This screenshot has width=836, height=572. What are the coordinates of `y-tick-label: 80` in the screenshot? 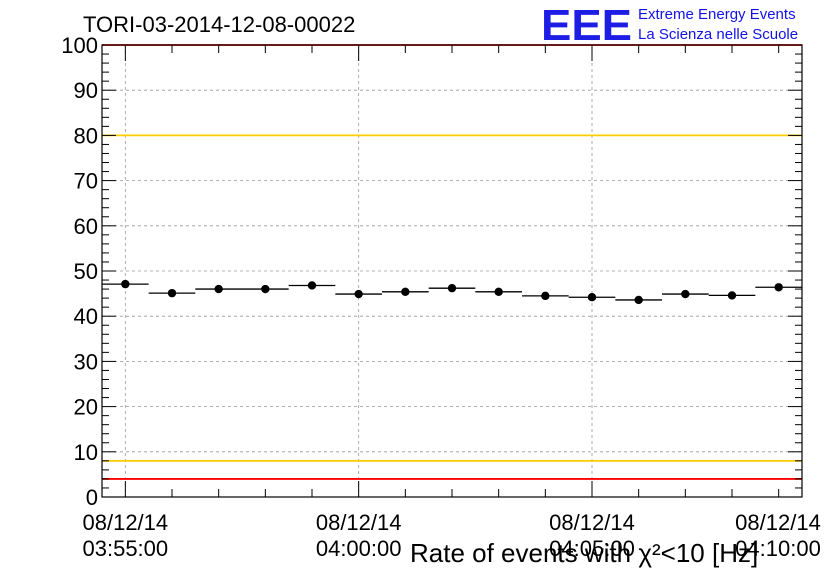 It's located at (86, 135).